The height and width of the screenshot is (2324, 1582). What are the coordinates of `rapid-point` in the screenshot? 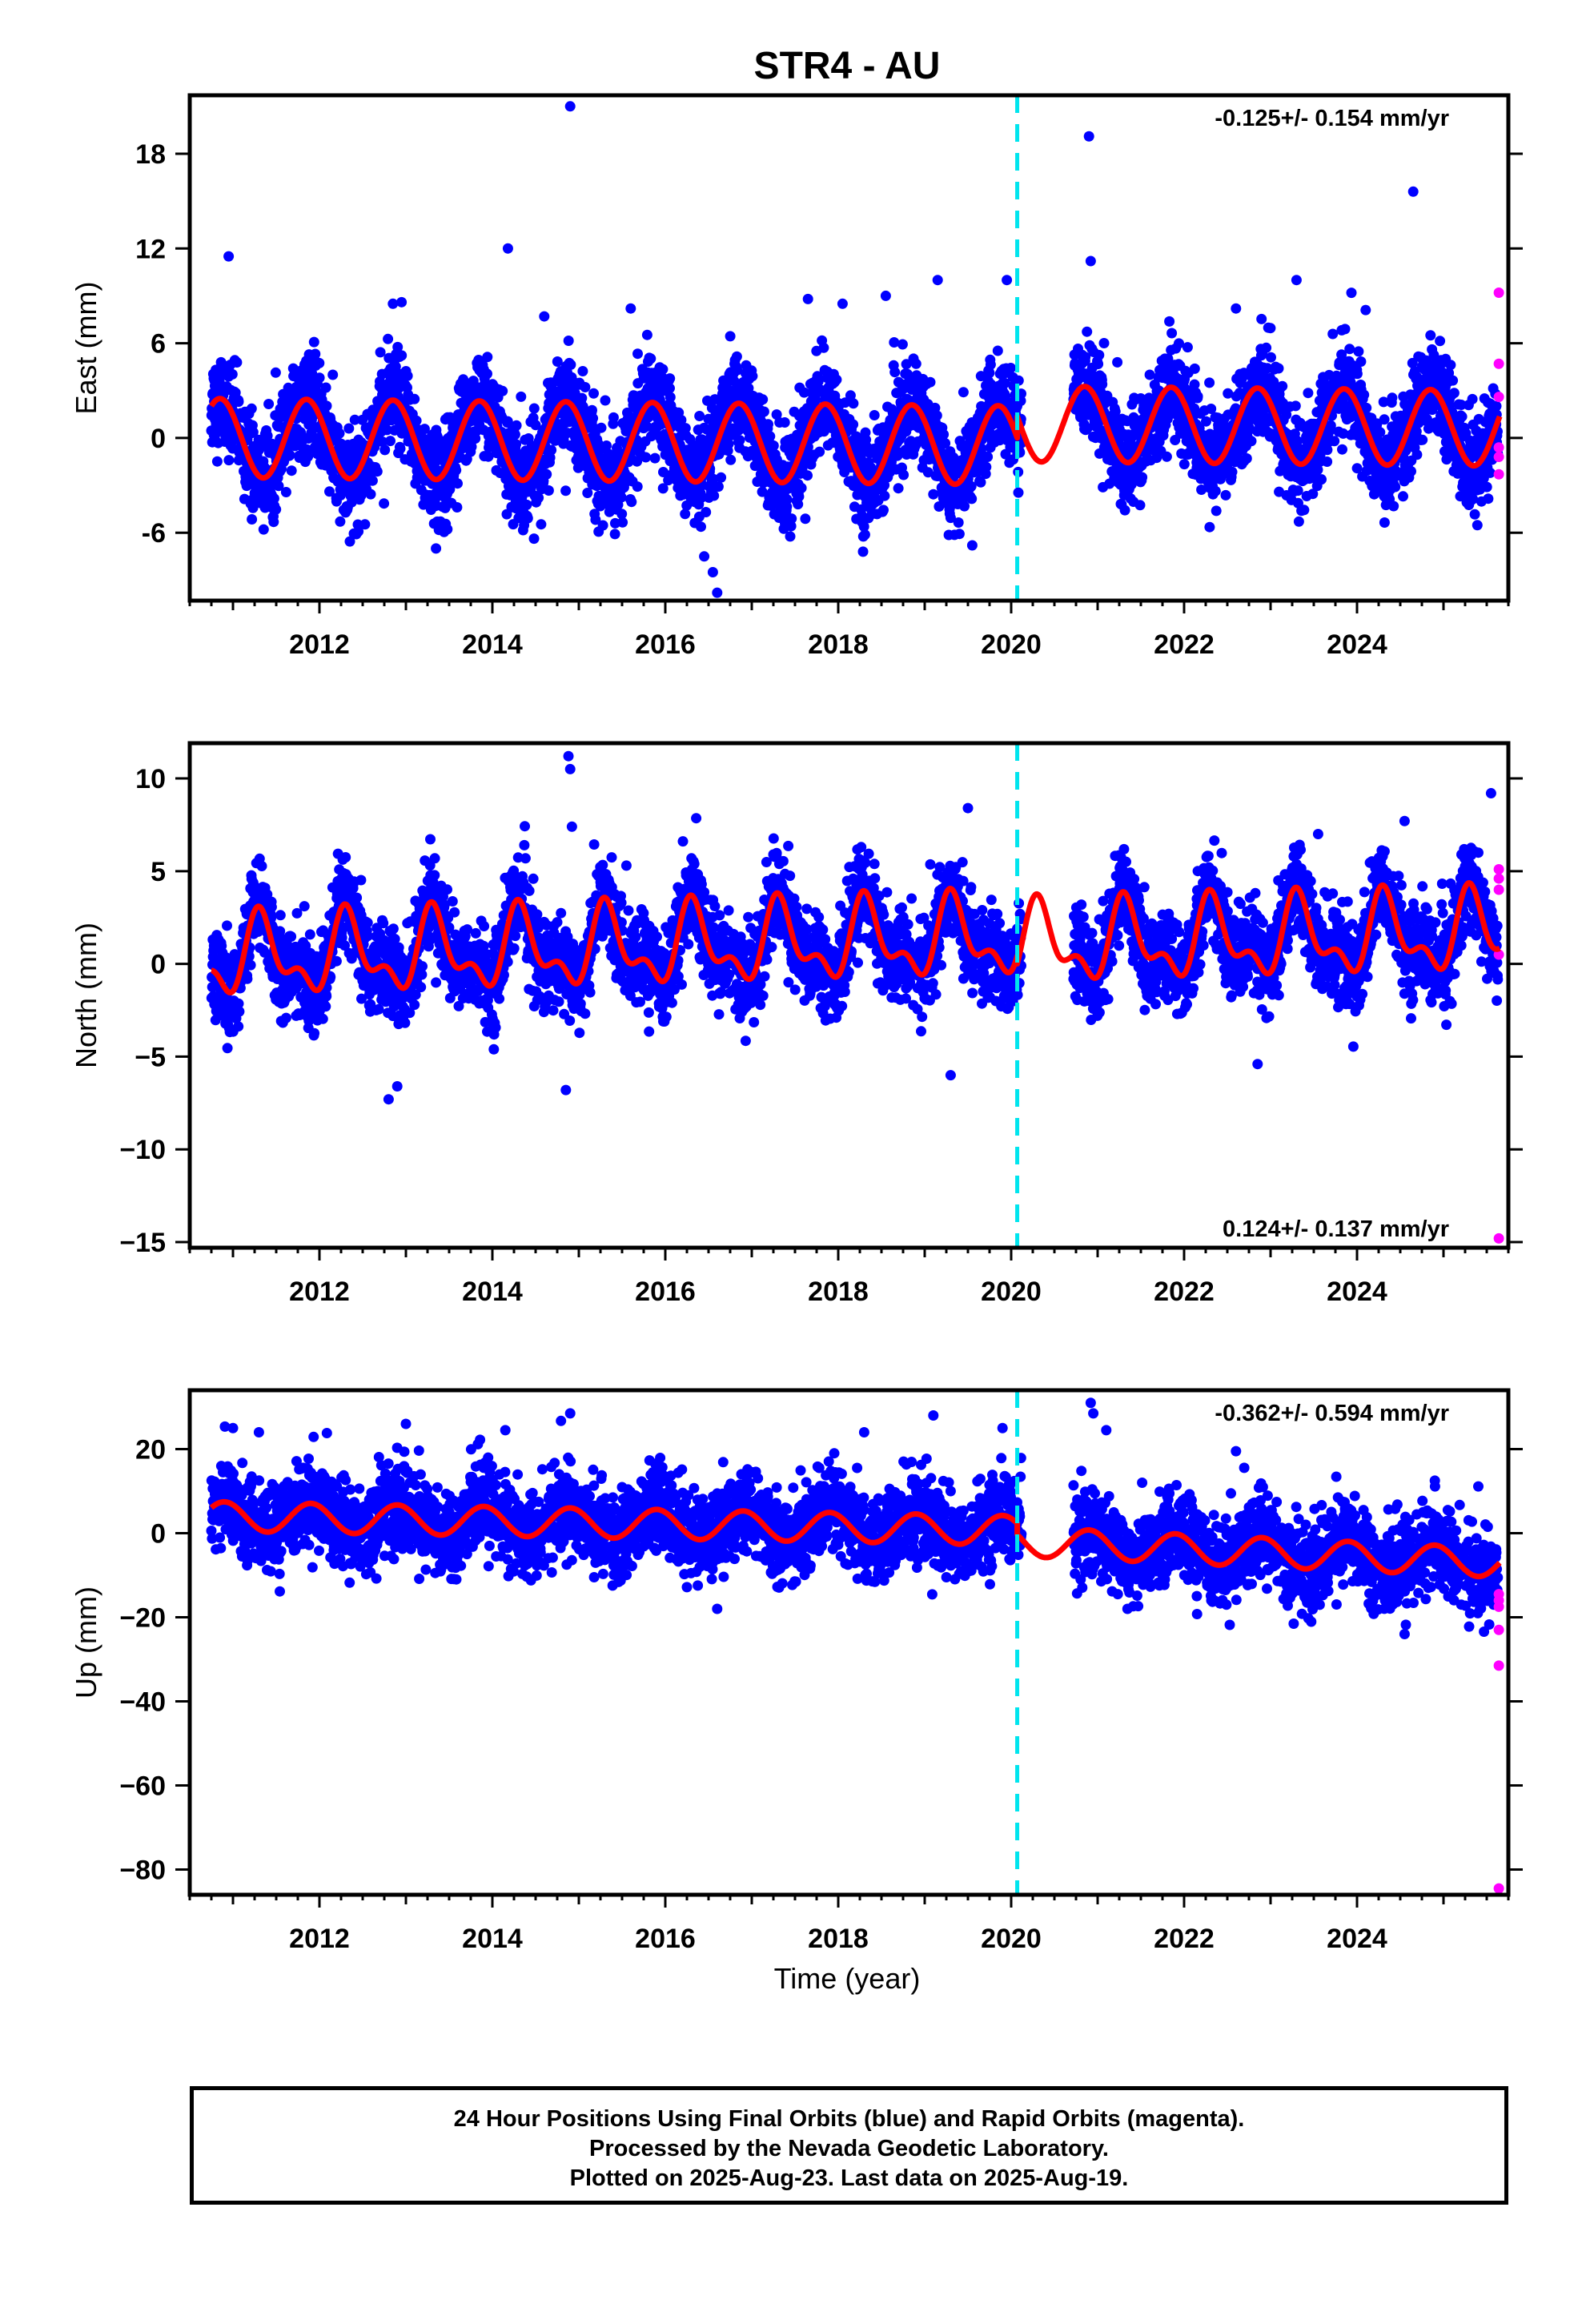 It's located at (1498, 457).